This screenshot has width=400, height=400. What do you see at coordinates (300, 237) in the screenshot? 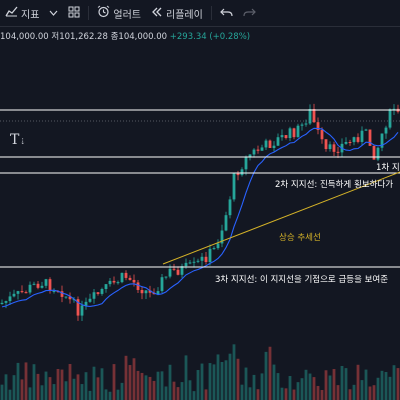
I see `trend-line-label: 상승 추세선` at bounding box center [300, 237].